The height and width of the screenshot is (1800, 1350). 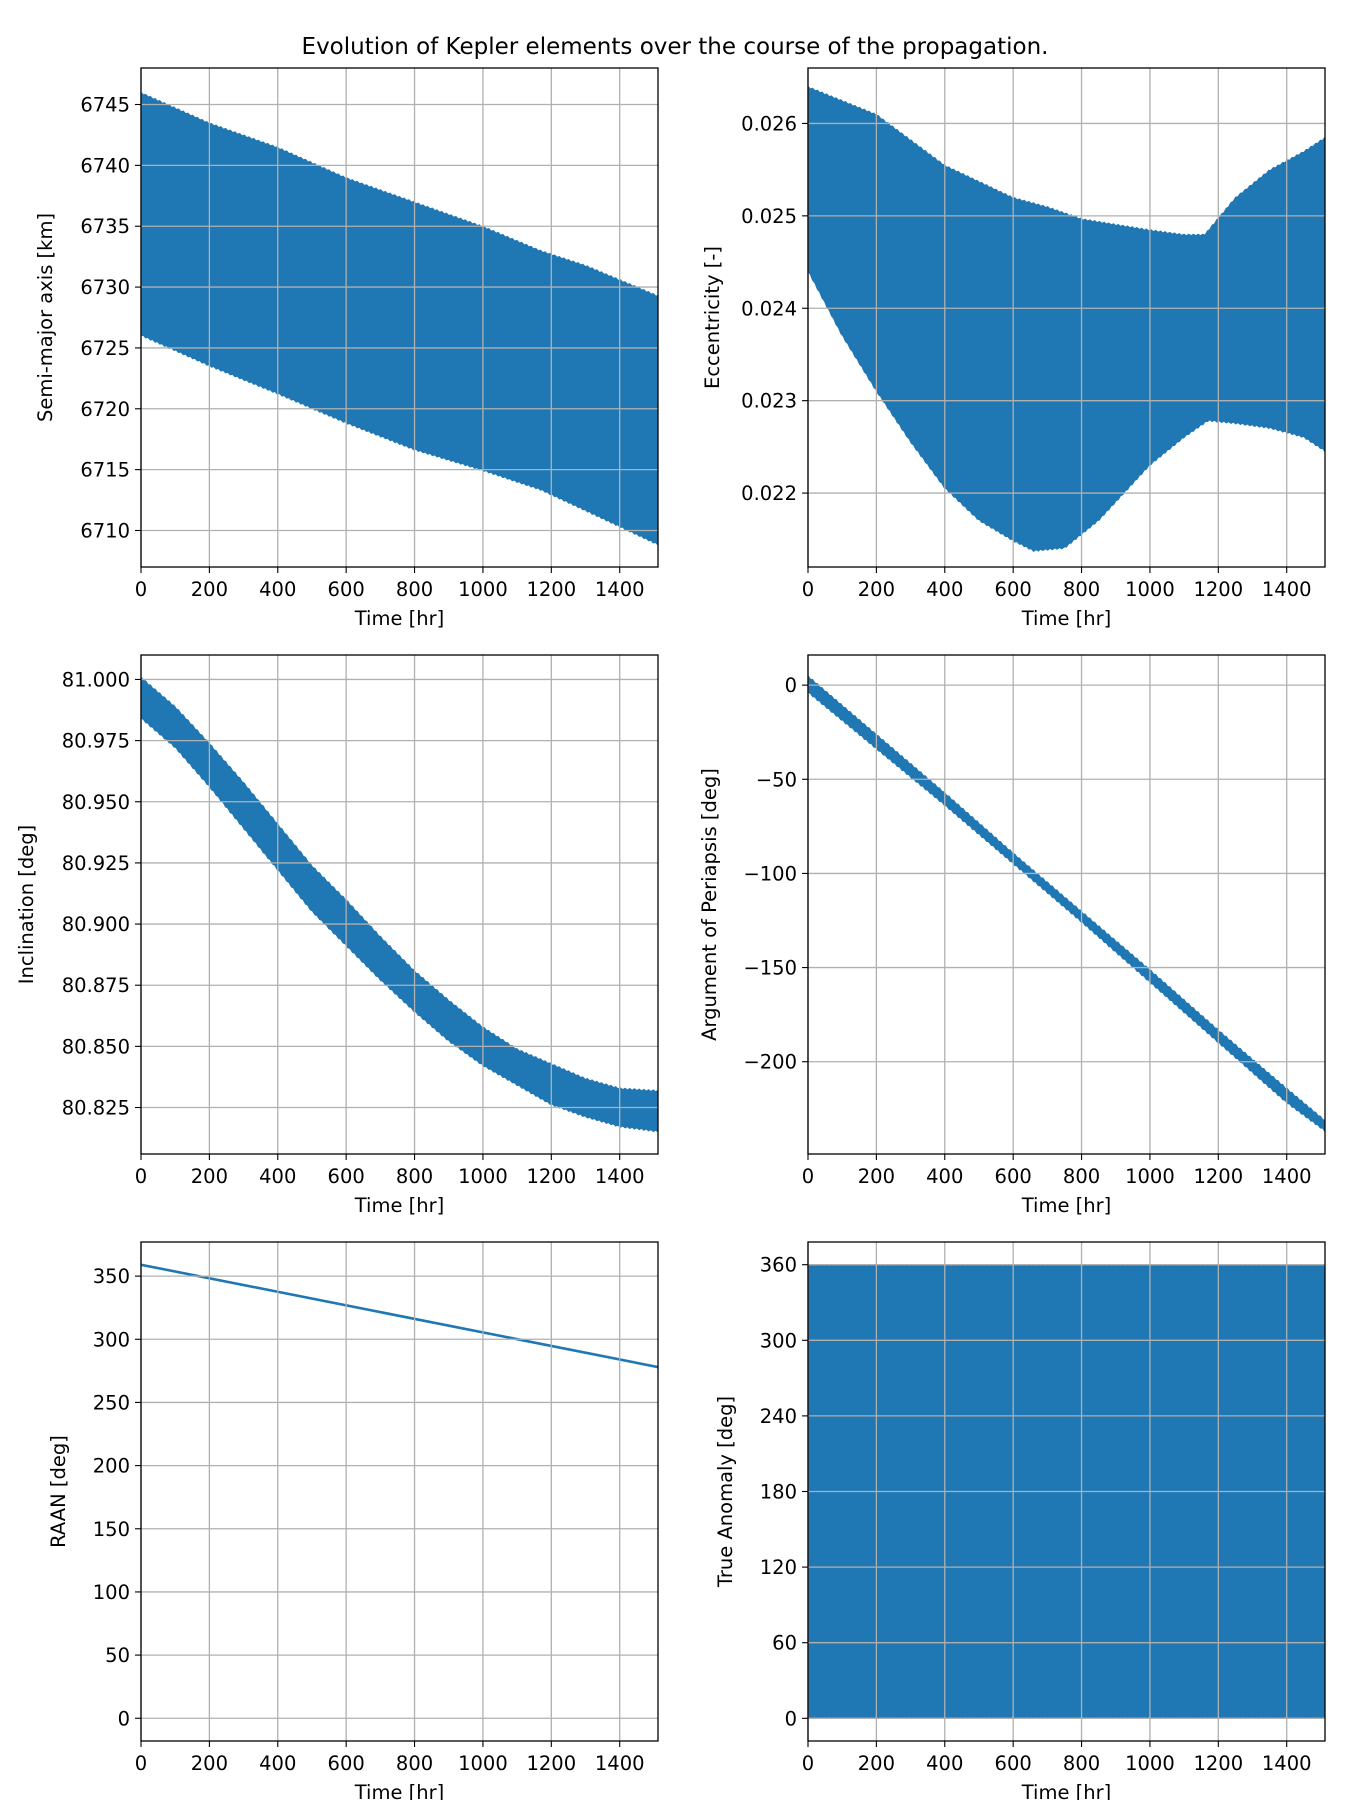 What do you see at coordinates (778, 1265) in the screenshot?
I see `y-tick-label: 360` at bounding box center [778, 1265].